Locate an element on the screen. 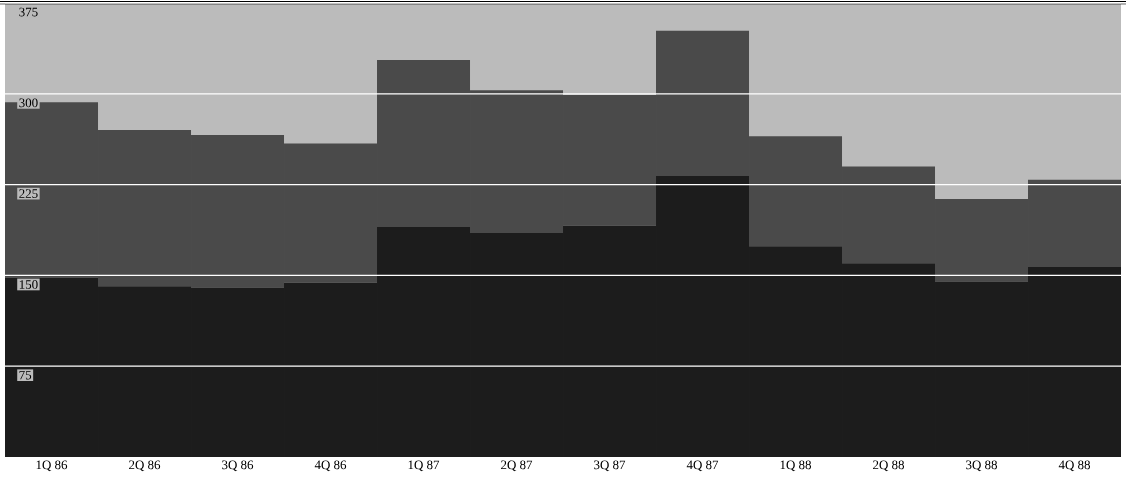 Image resolution: width=1126 pixels, height=485 pixels. y-tick-label: 225 is located at coordinates (28, 193).